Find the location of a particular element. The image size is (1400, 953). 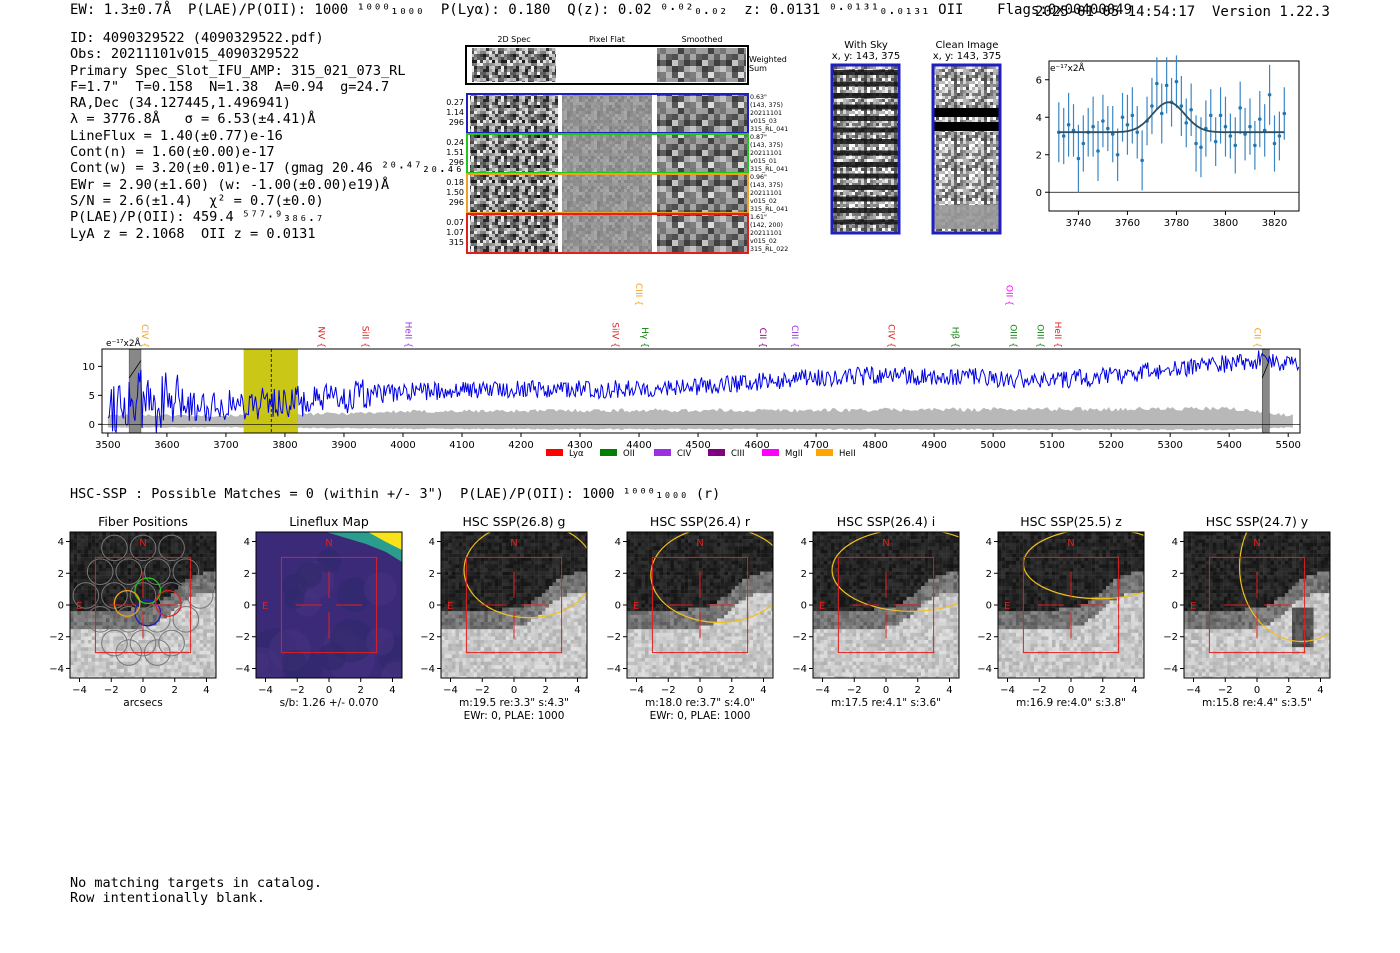

legend-swatch is located at coordinates (662, 452).